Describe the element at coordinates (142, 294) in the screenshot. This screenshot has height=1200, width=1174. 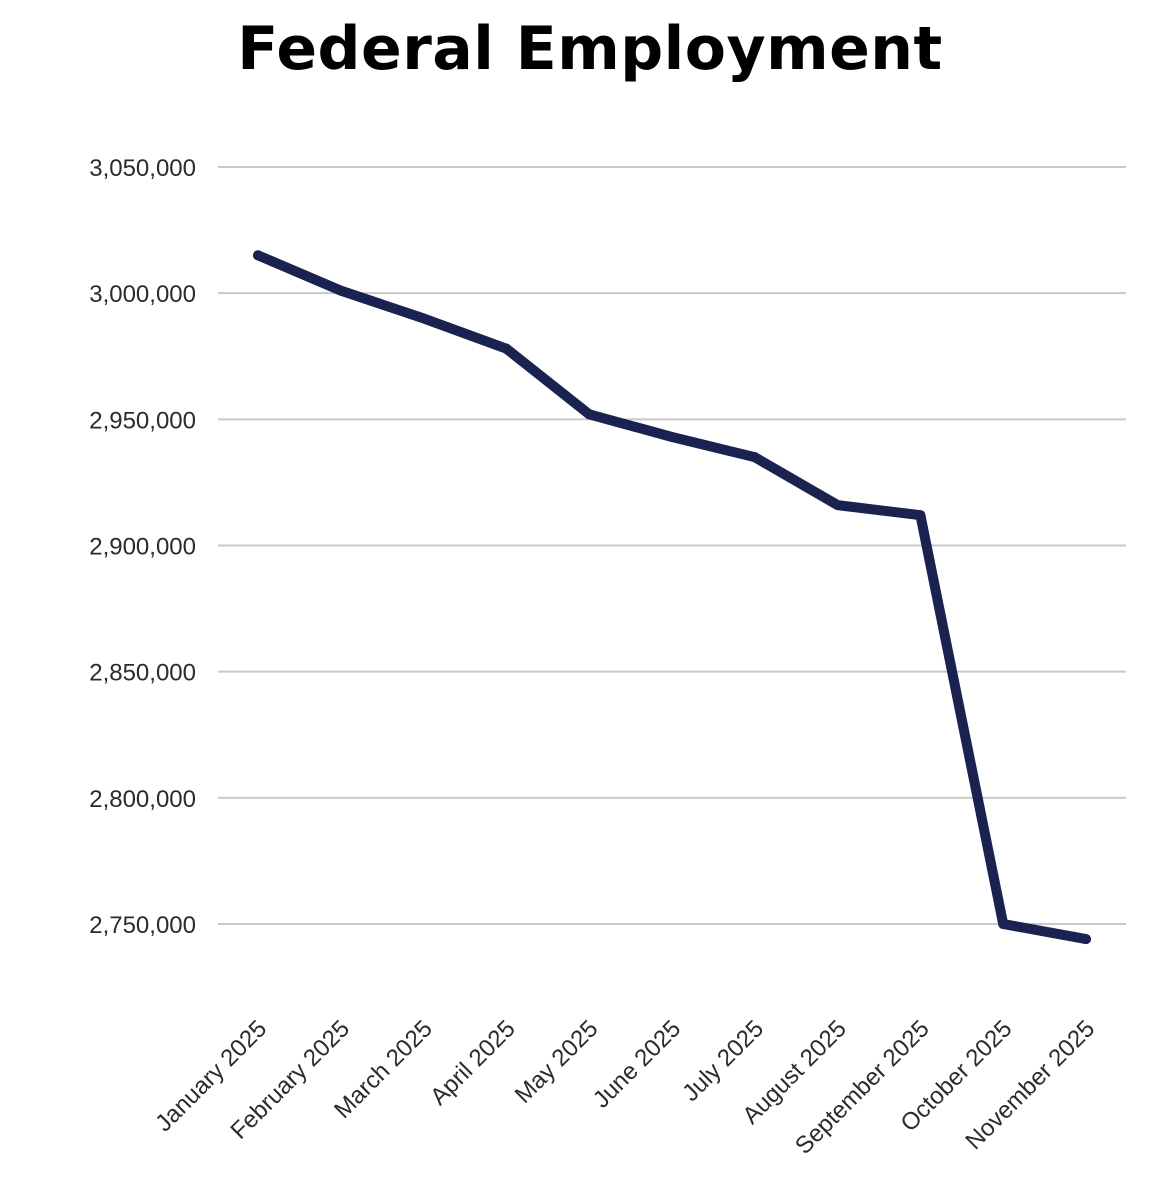
I see `y-tick-label: 3,000,000` at that location.